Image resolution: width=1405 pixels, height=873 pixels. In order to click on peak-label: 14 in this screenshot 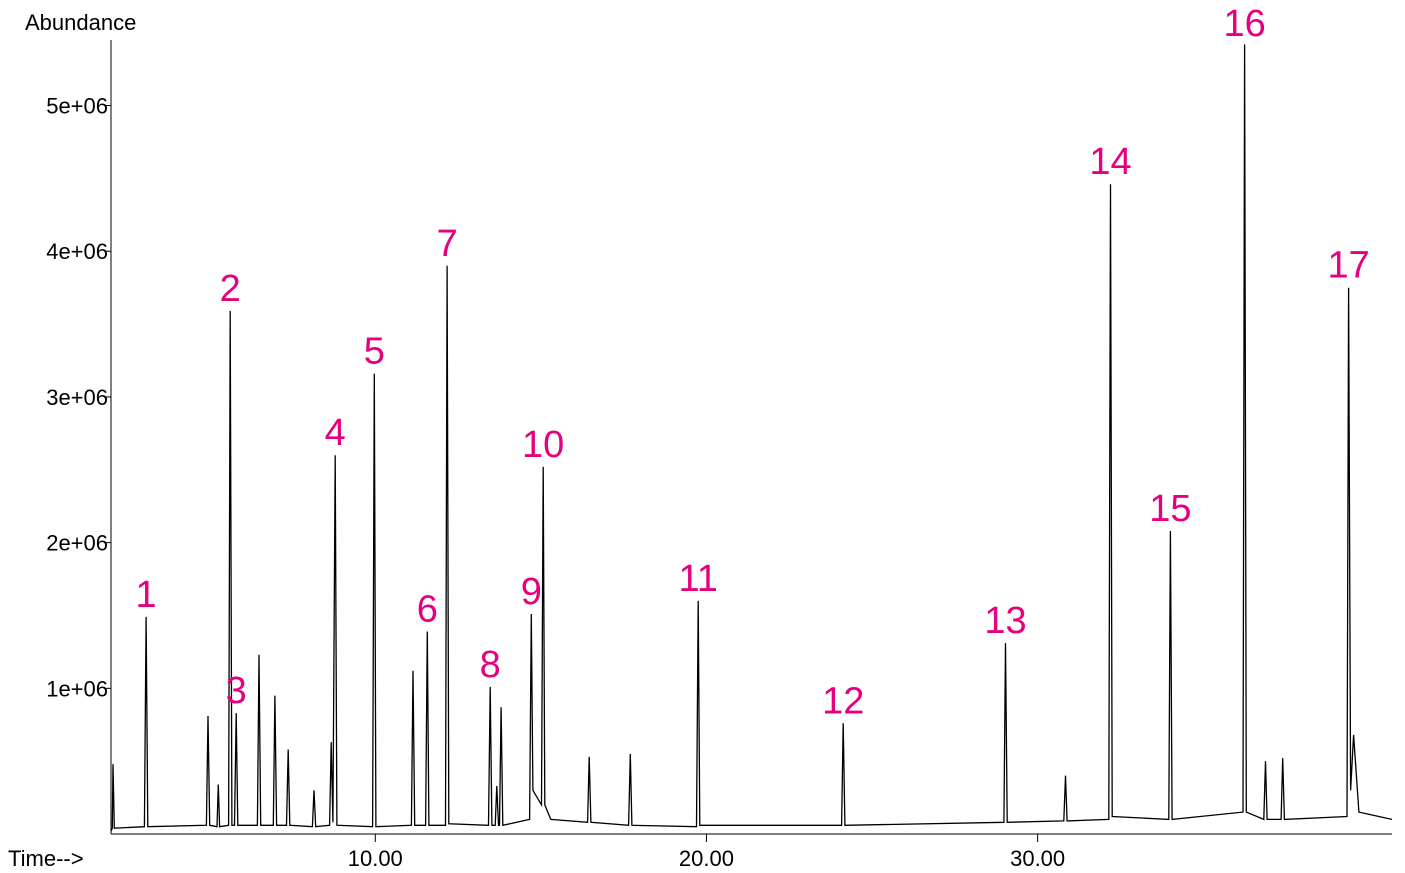, I will do `click(1110, 162)`.